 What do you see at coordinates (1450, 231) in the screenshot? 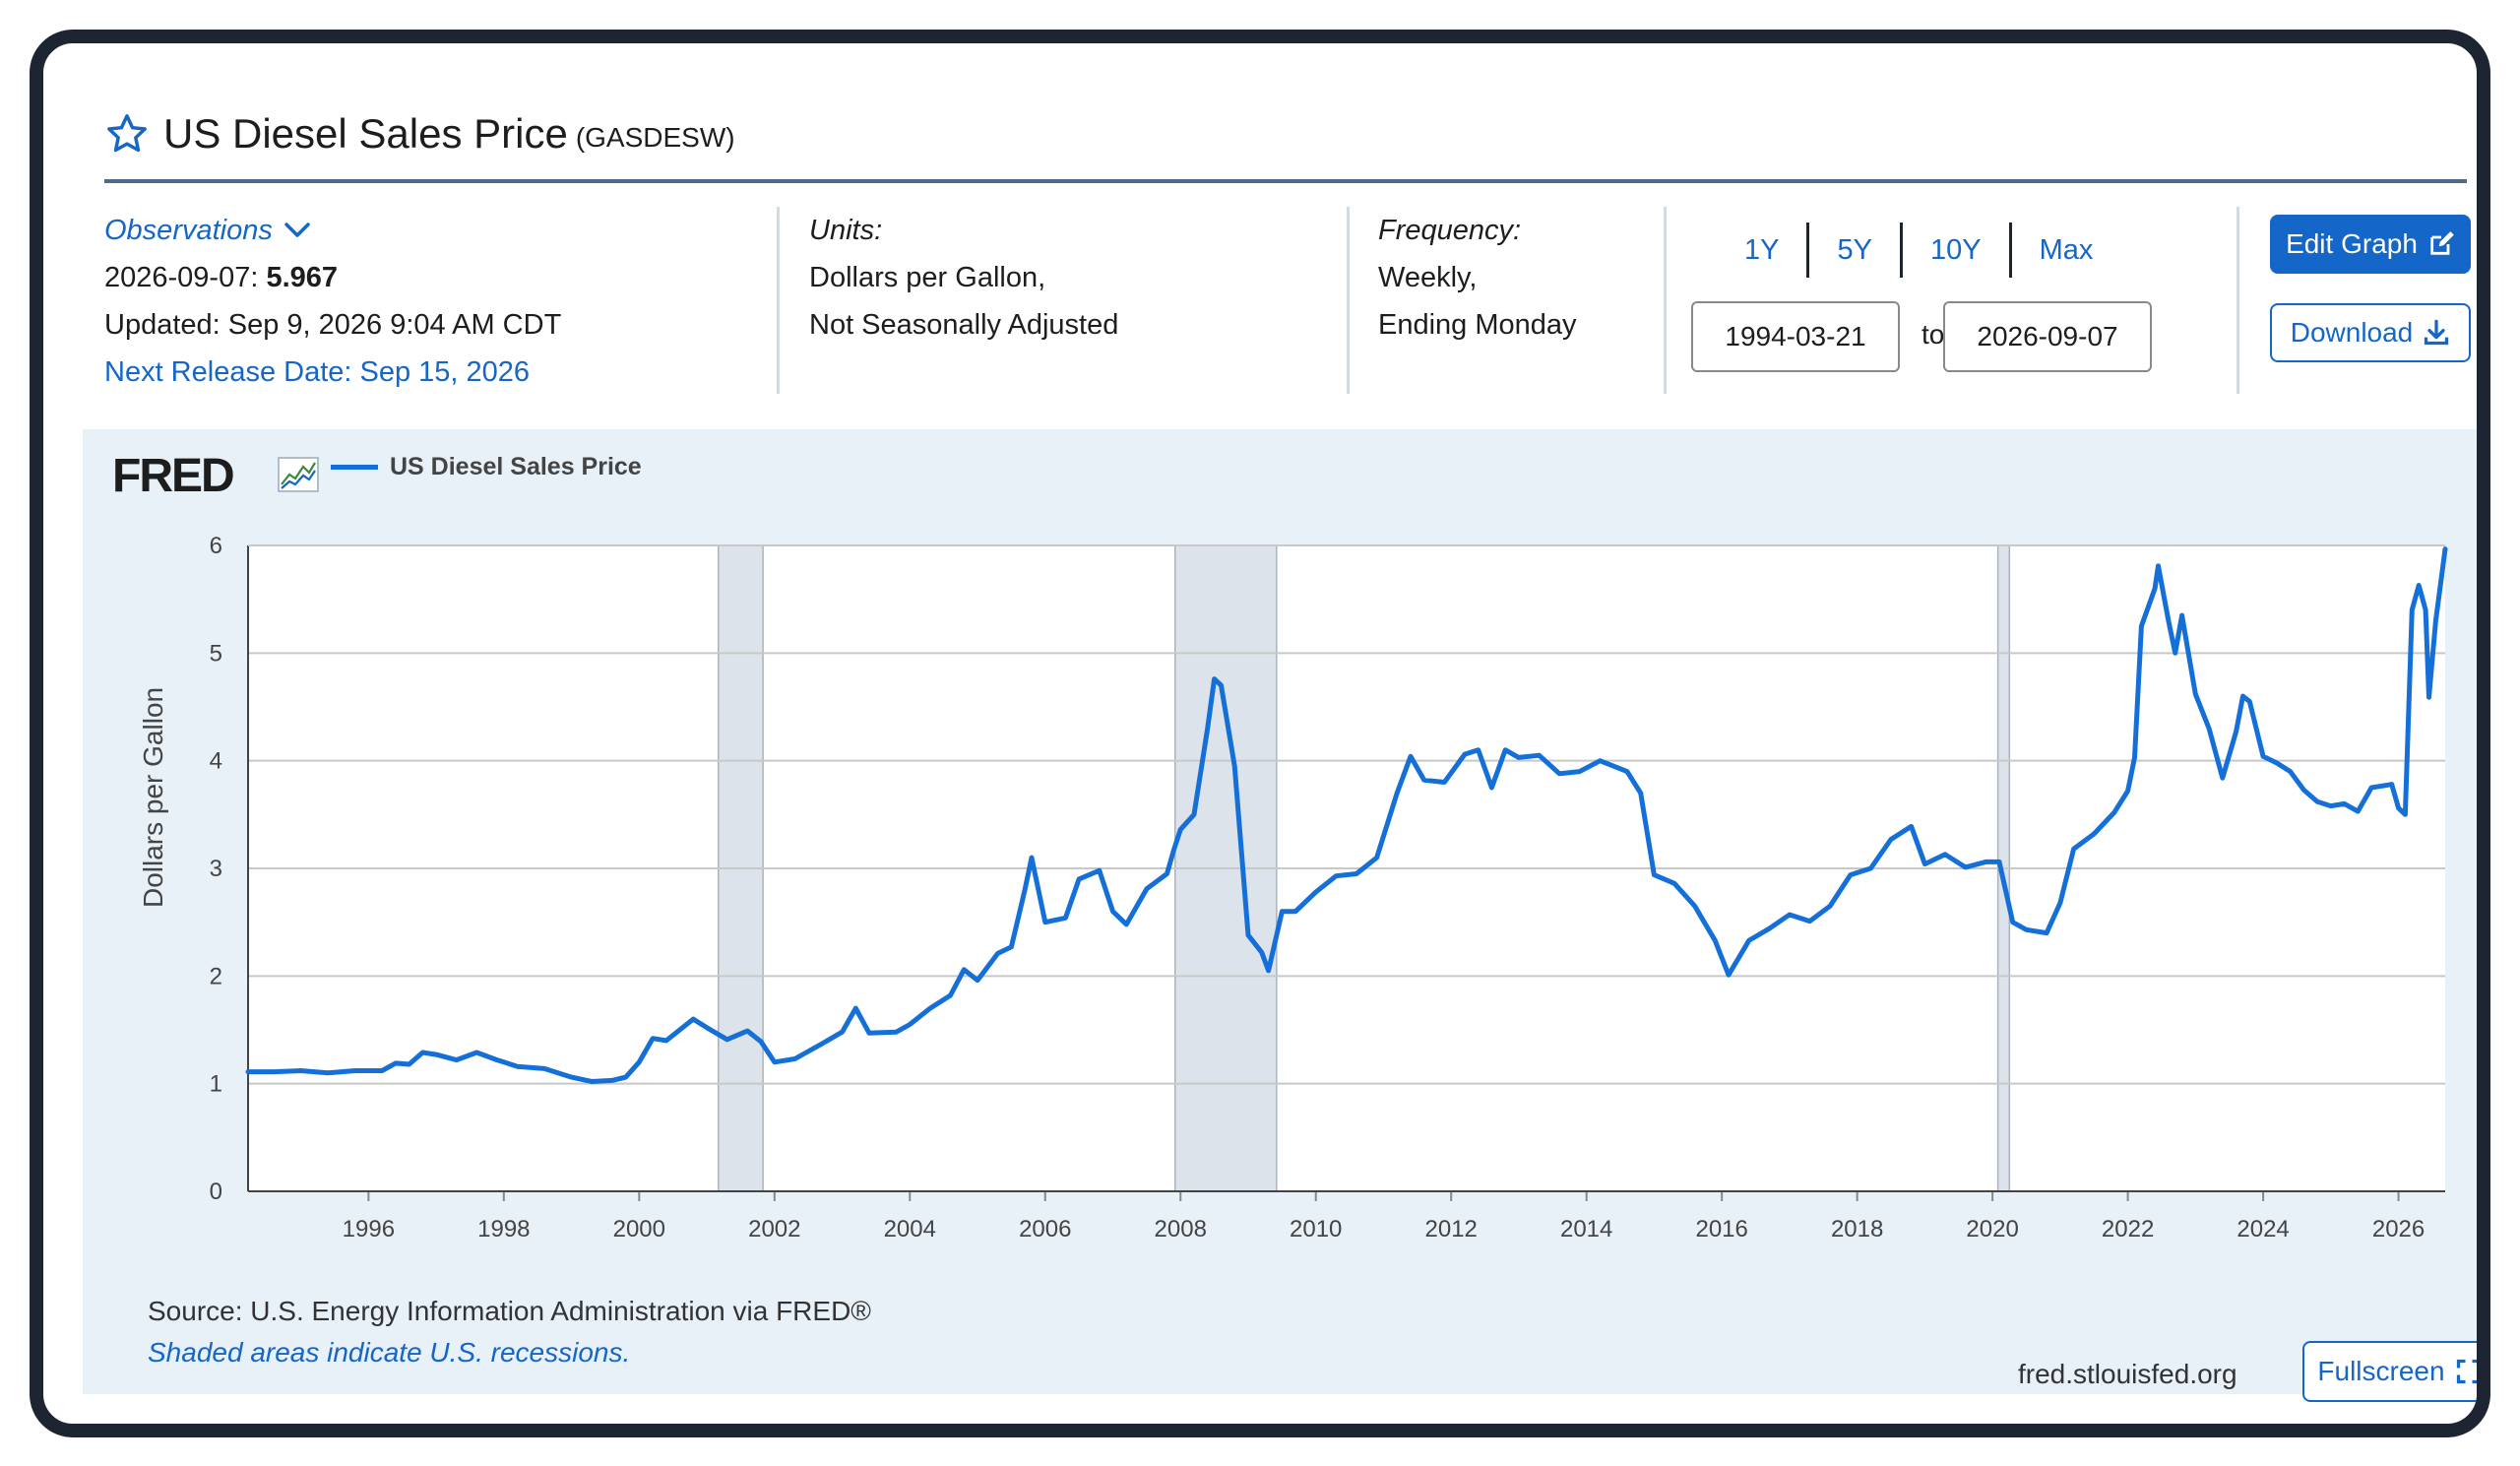
I see `frequency-label: Frequency:` at bounding box center [1450, 231].